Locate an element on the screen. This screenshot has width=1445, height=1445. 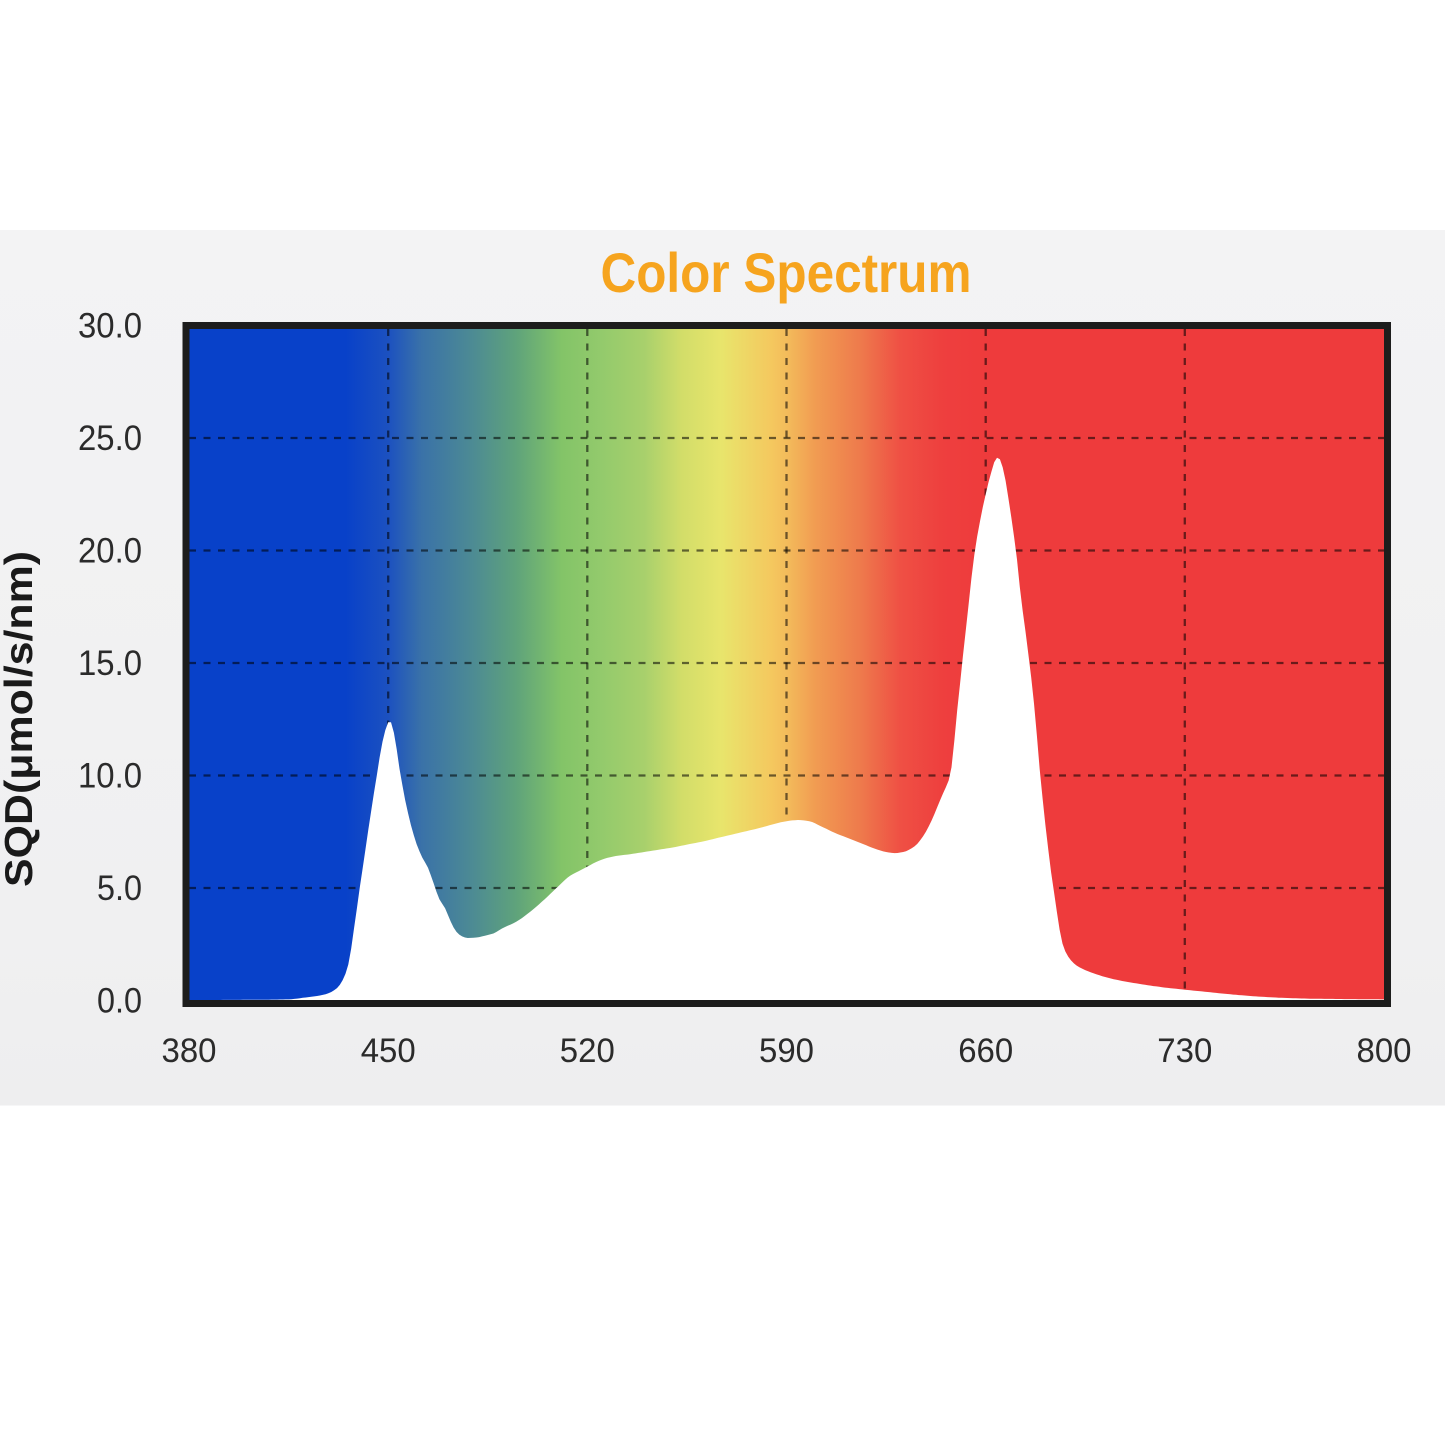
svg-text: 5.0 is located at coordinates (119, 888).